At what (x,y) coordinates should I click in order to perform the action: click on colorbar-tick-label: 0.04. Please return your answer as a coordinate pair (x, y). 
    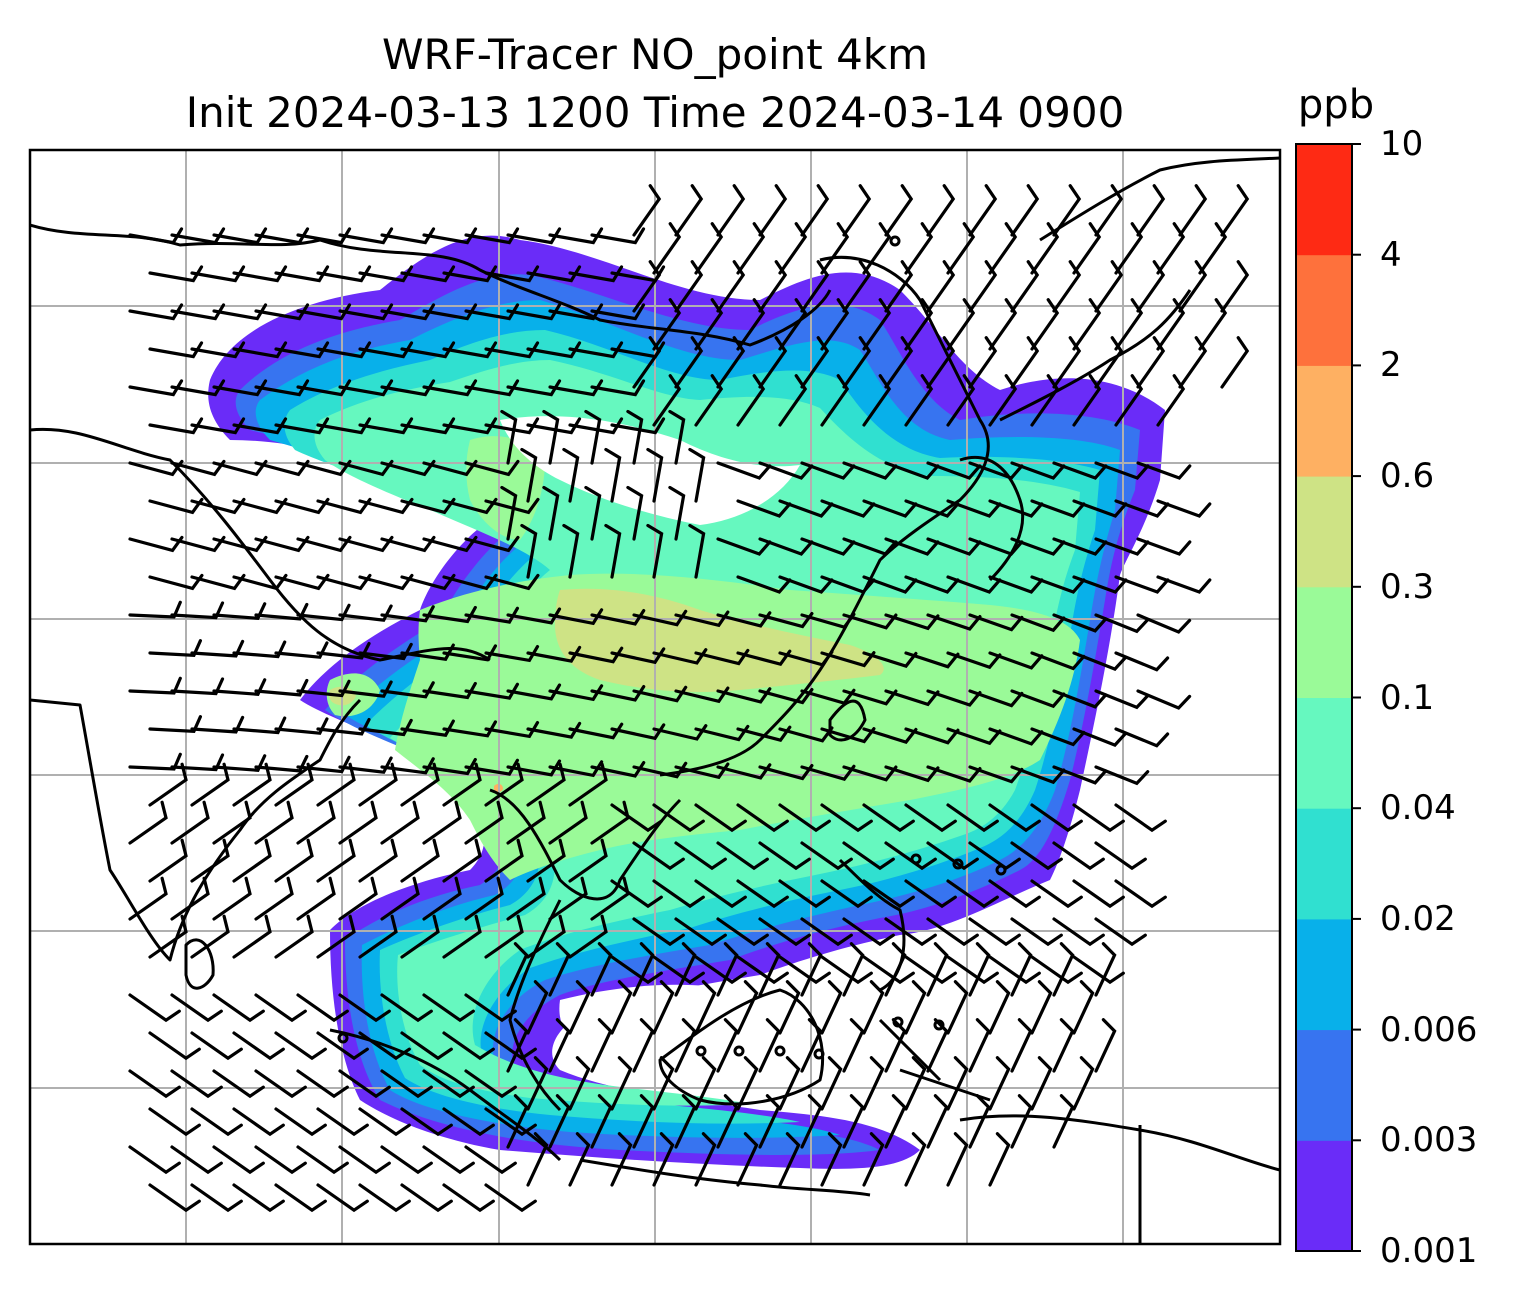
    Looking at the image, I should click on (1418, 808).